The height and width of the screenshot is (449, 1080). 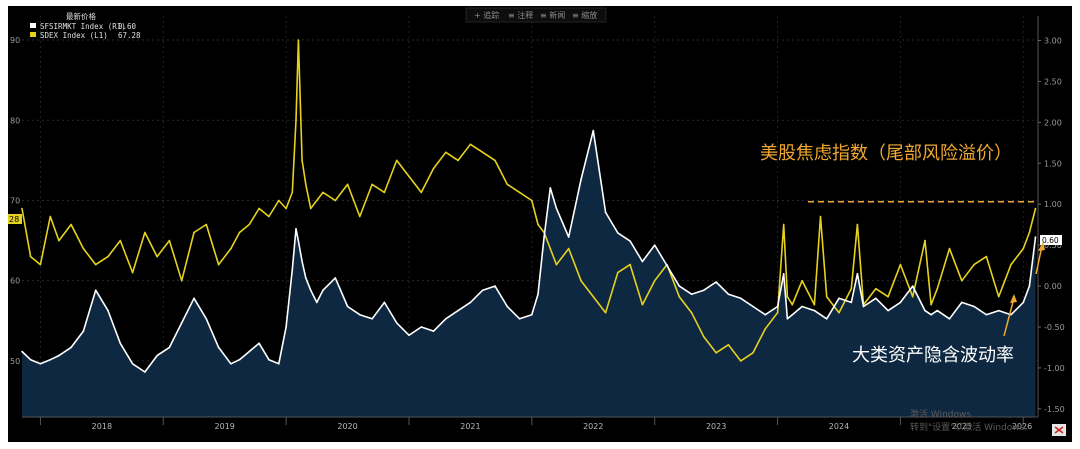 What do you see at coordinates (15, 219) in the screenshot?
I see `left-value-tag: 28` at bounding box center [15, 219].